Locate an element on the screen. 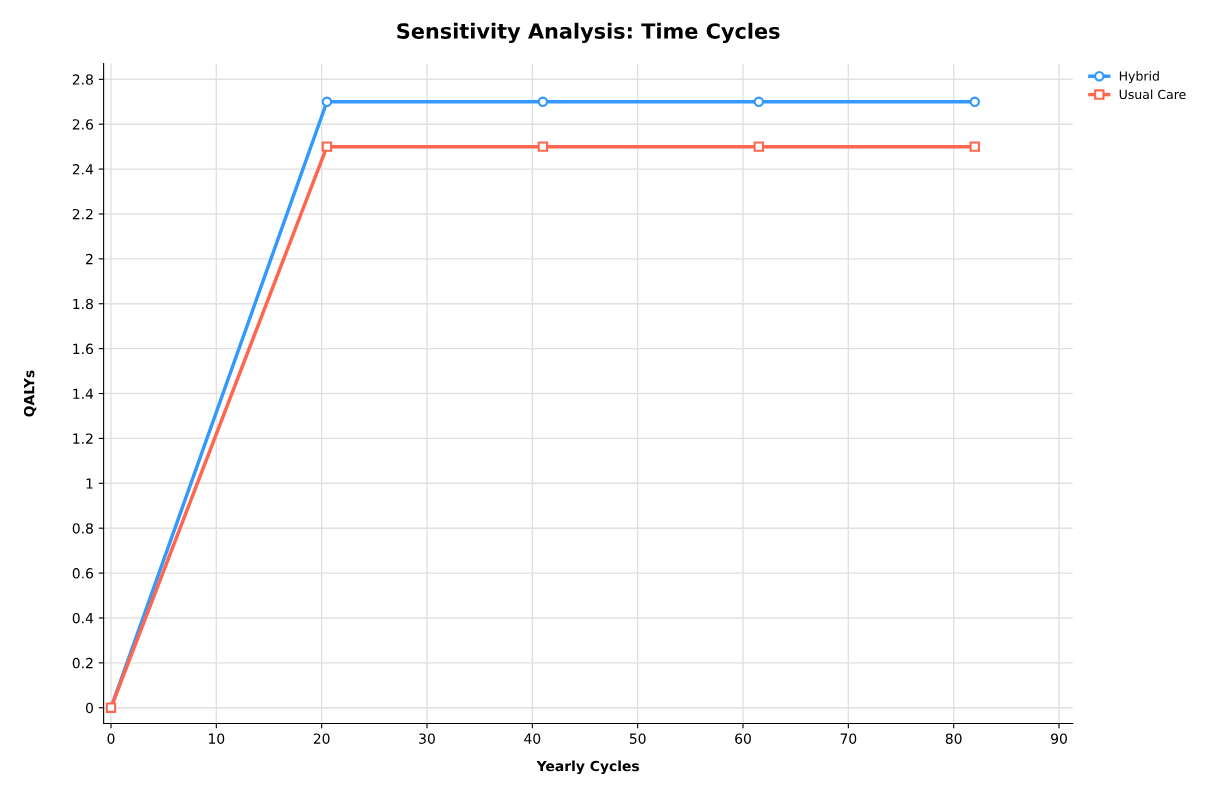  y-tick-label: 2.2 is located at coordinates (82, 214).